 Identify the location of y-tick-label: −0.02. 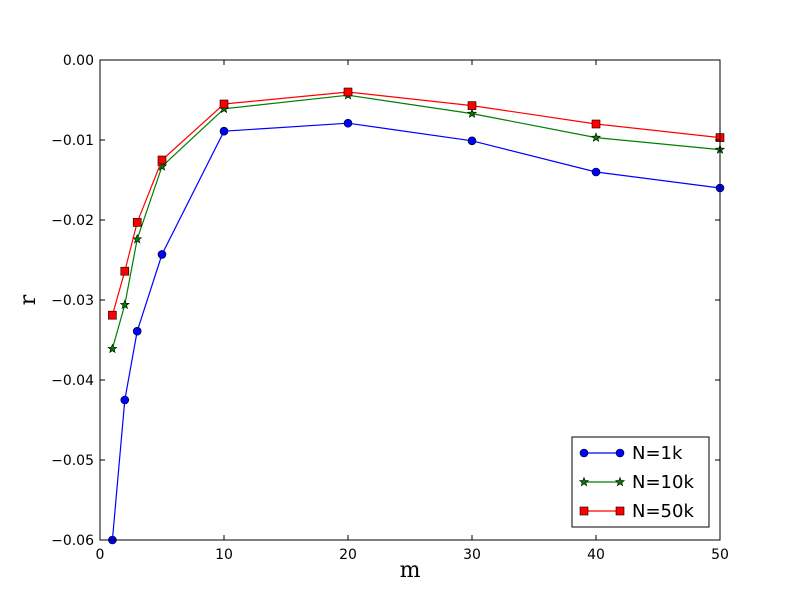
(72, 221).